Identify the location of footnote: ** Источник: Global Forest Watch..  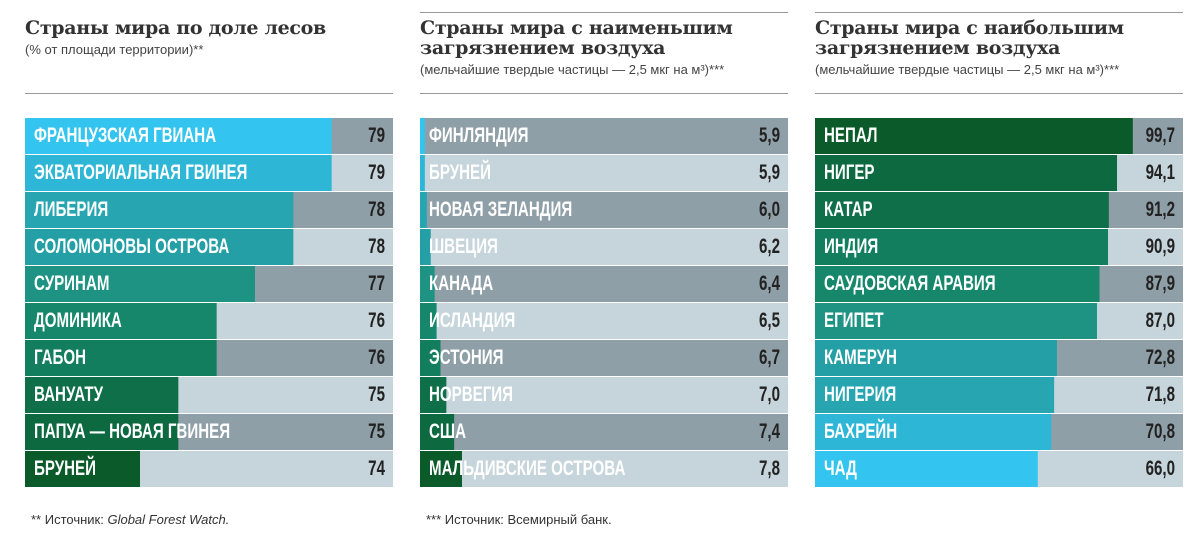
(130, 519).